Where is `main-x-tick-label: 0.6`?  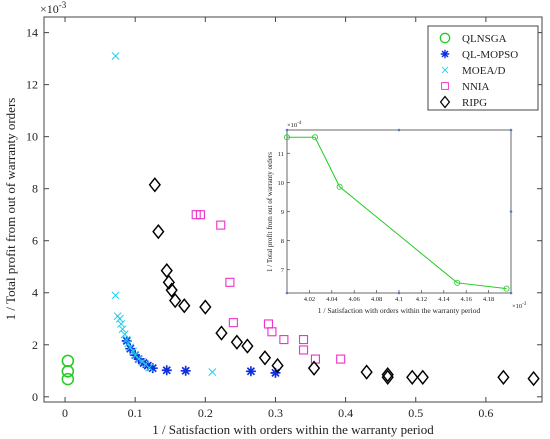 main-x-tick-label: 0.6 is located at coordinates (485, 413).